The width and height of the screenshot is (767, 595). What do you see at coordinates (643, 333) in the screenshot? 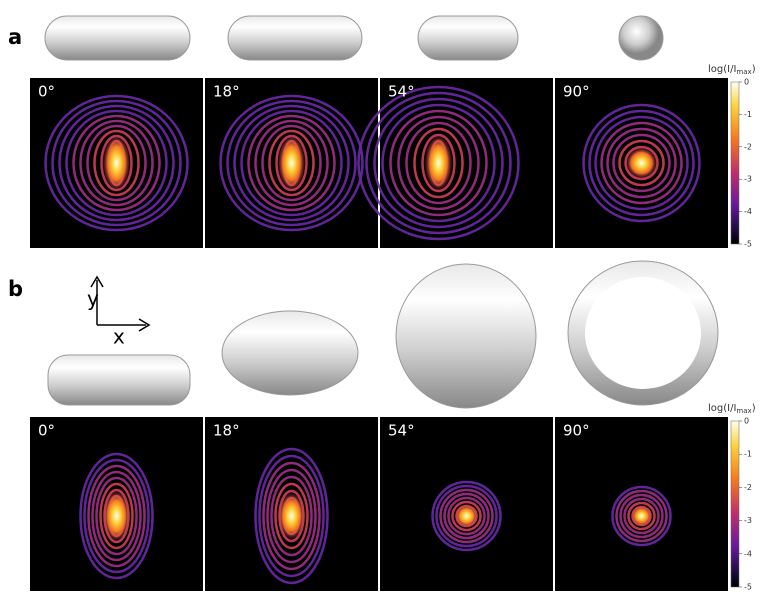
I see `particle-hole` at bounding box center [643, 333].